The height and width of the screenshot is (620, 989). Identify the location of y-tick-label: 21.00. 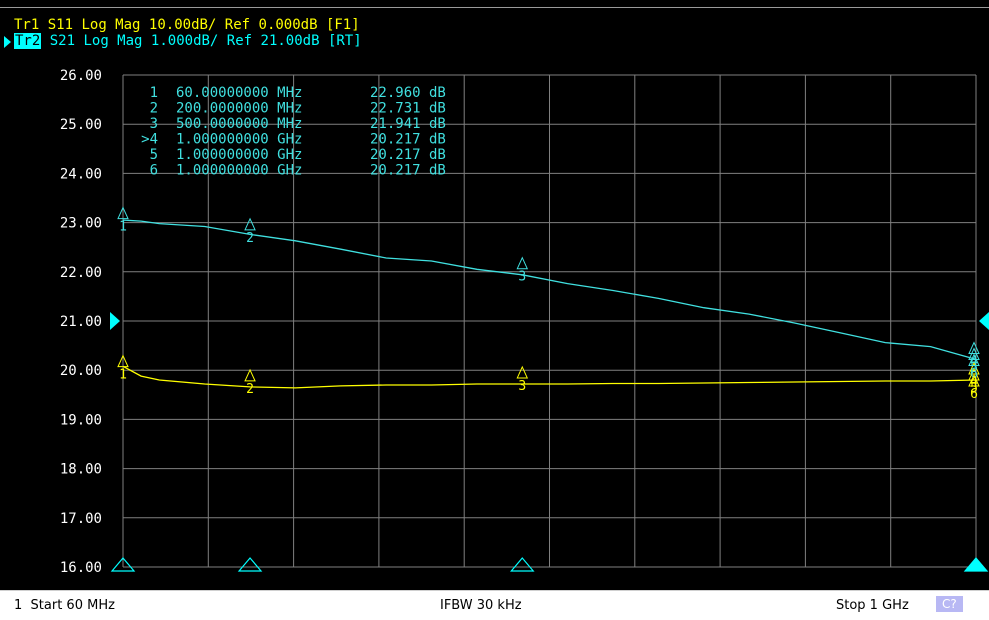
(81, 322).